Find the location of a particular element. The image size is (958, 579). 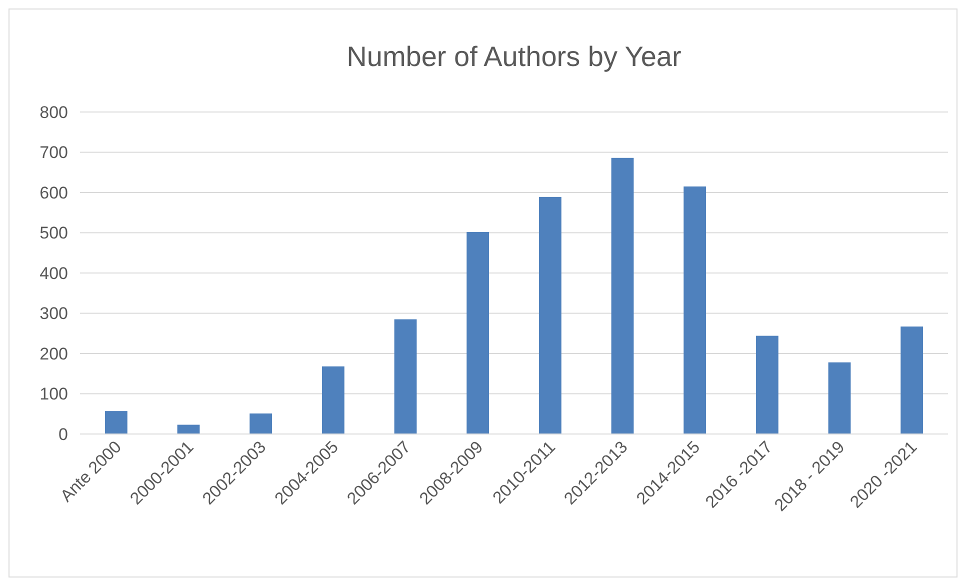

y-tick-label: 500 is located at coordinates (54, 233).